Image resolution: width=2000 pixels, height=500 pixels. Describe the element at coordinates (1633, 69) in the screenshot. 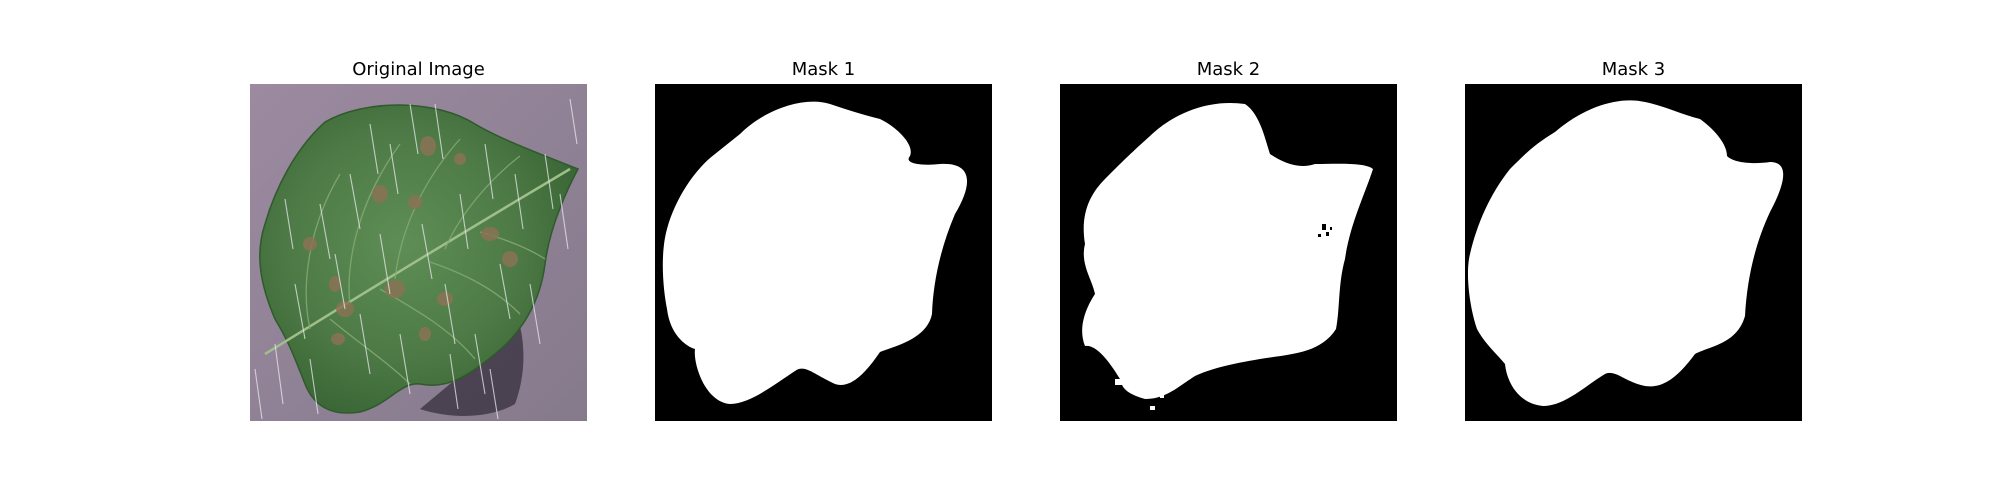

I see `panel-title: Mask 3` at that location.